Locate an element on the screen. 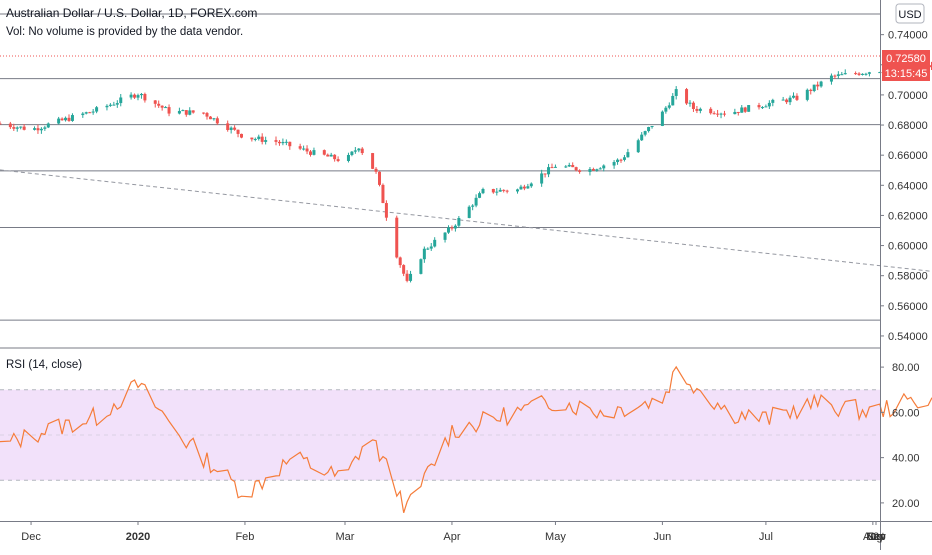 This screenshot has height=555, width=932. time-tick-label: 2 is located at coordinates (876, 537).